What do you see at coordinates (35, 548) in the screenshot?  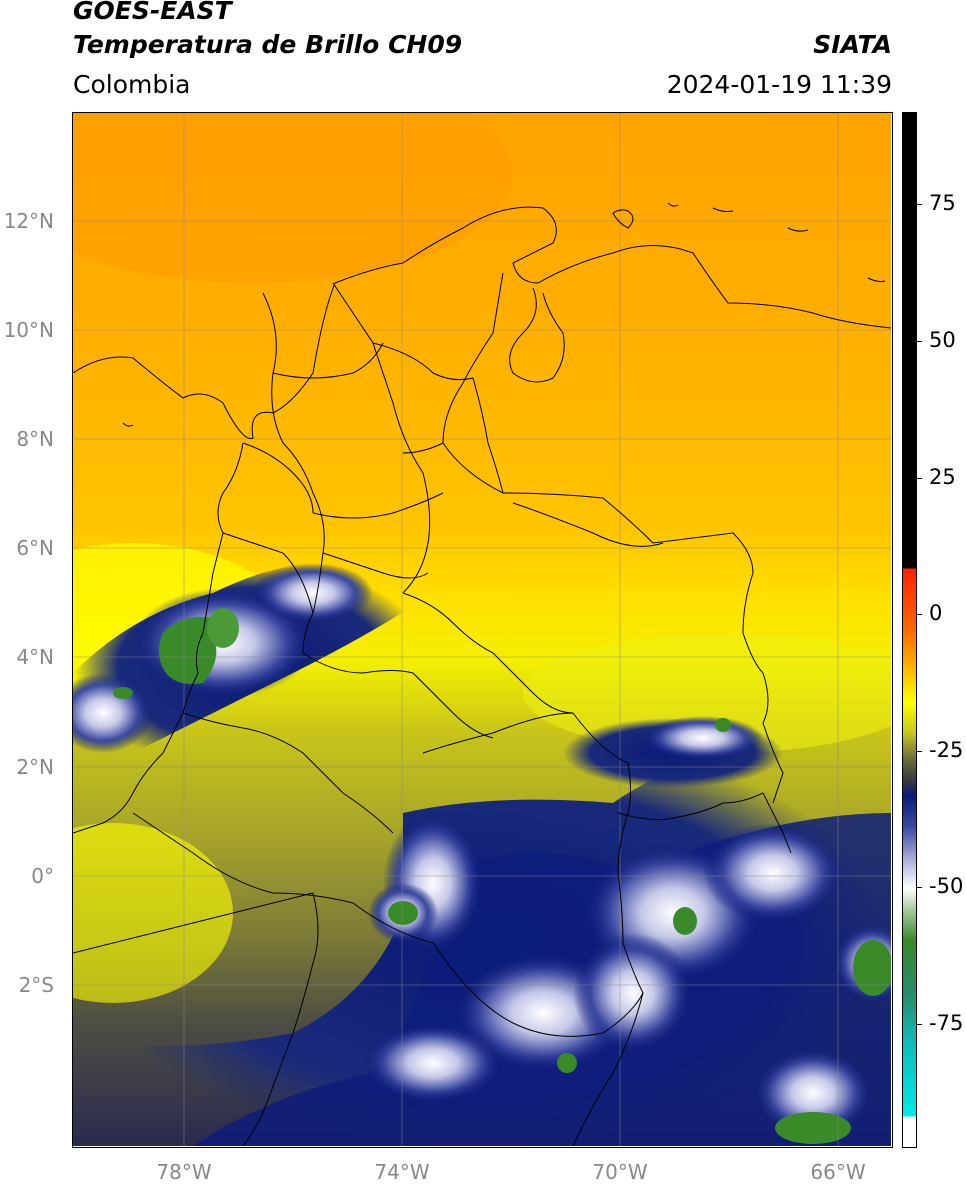 I see `lat-label-6n: 6°N` at bounding box center [35, 548].